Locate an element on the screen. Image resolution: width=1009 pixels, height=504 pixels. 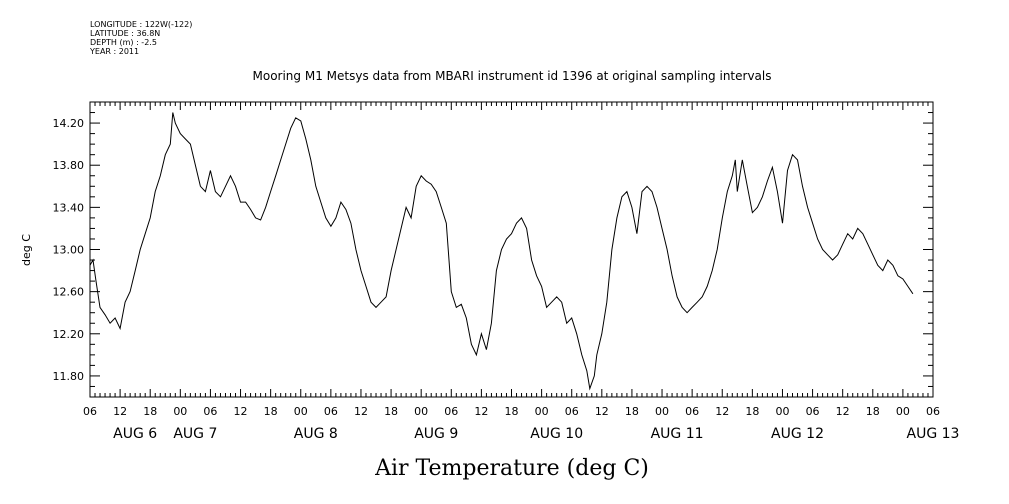
year-text: YEAR : 2011 is located at coordinates (115, 51).